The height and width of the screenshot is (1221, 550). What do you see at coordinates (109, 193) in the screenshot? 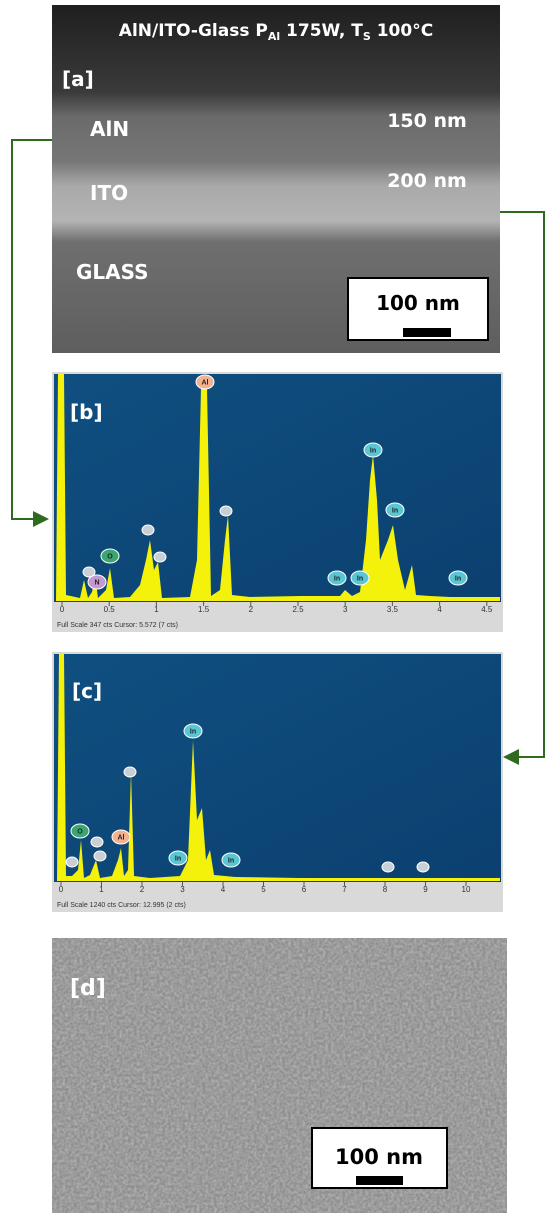
I see `layer-label: ITO` at bounding box center [109, 193].